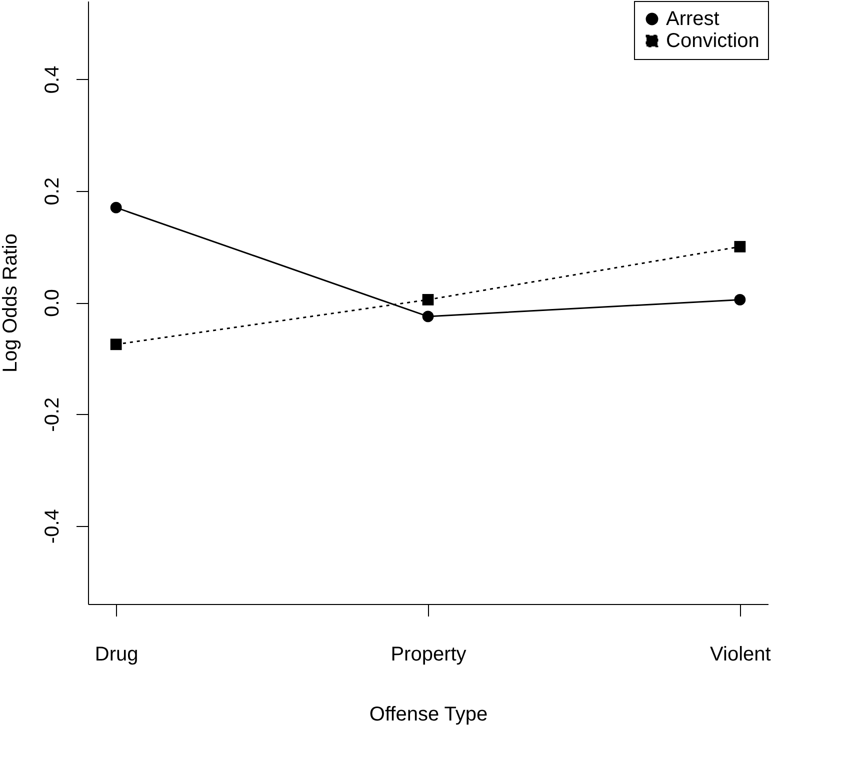  Describe the element at coordinates (741, 655) in the screenshot. I see `x-tick-label: Violent` at that location.